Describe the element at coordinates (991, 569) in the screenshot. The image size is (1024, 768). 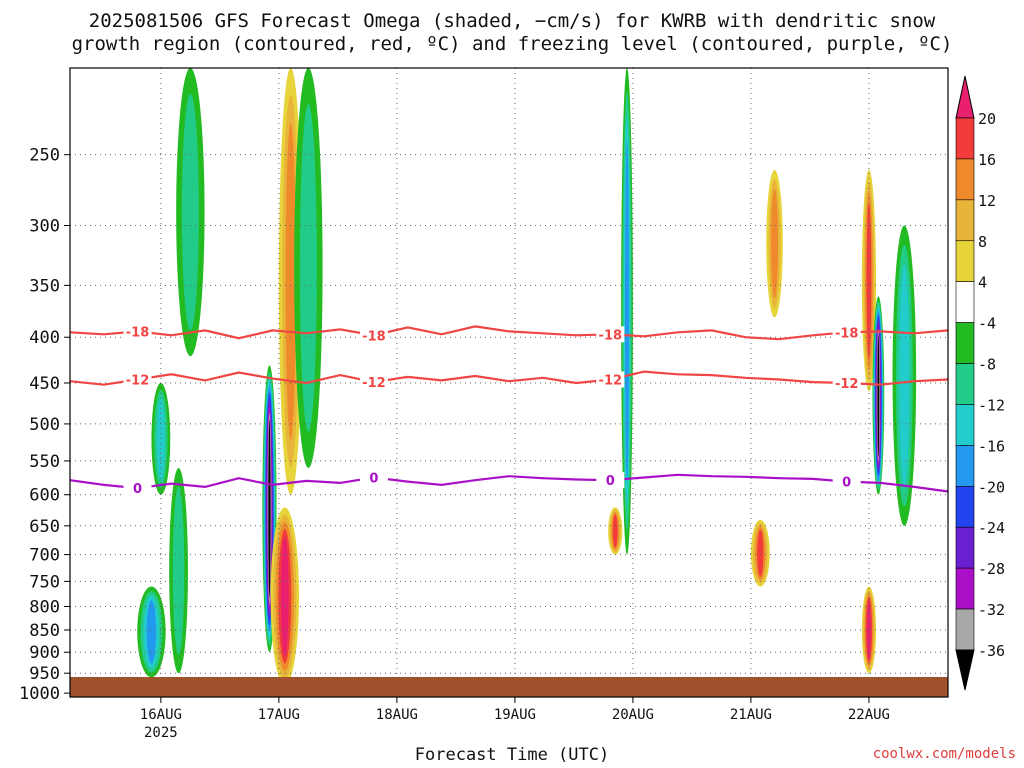
I see `colorbar-label: -28` at that location.